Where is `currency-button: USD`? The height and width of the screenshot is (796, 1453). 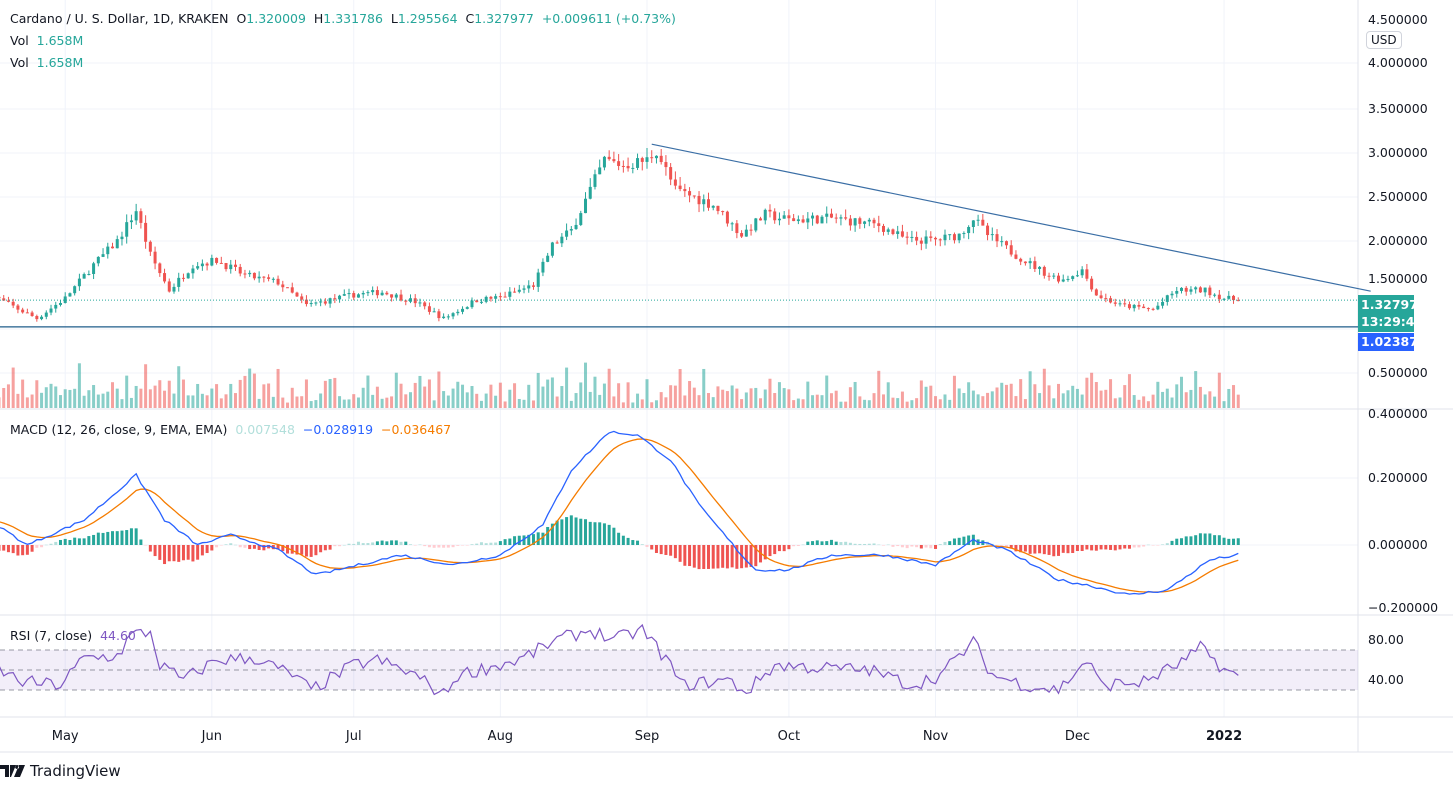 currency-button: USD is located at coordinates (1384, 40).